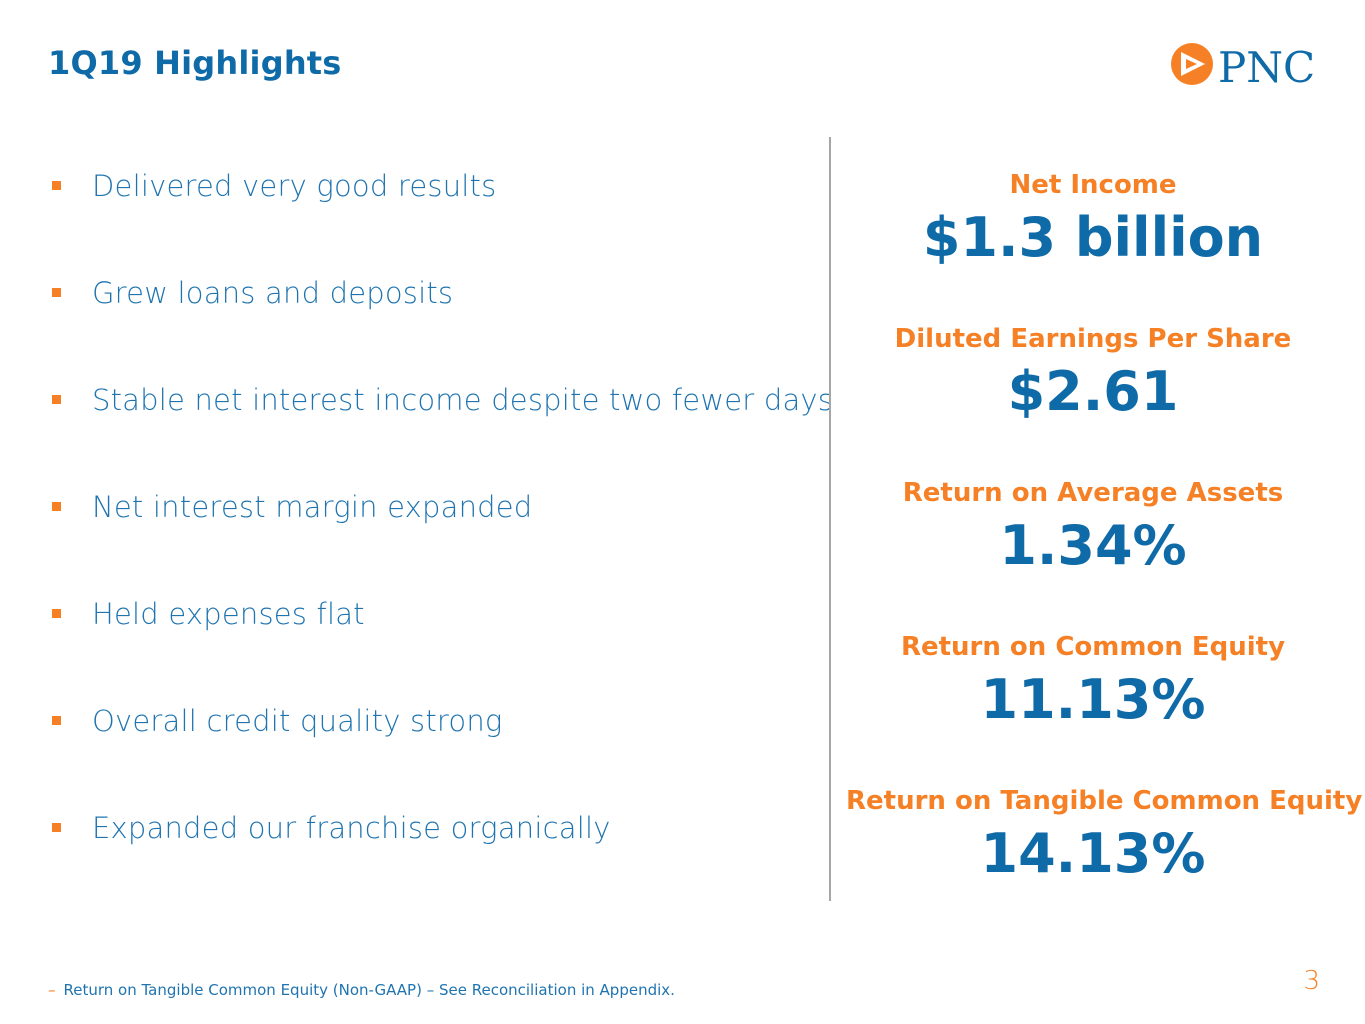 Image resolution: width=1365 pixels, height=1024 pixels. What do you see at coordinates (1104, 801) in the screenshot?
I see `metric-label-rotce: Return on Tangible Common Equity` at bounding box center [1104, 801].